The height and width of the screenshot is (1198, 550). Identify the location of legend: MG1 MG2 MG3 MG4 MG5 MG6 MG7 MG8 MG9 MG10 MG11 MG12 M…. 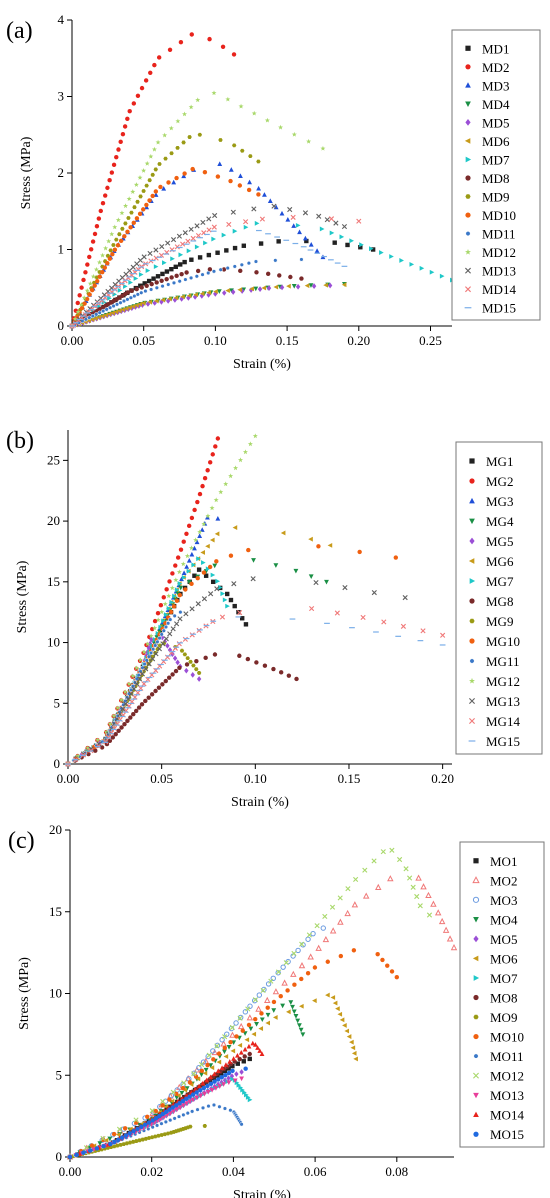
(499, 598).